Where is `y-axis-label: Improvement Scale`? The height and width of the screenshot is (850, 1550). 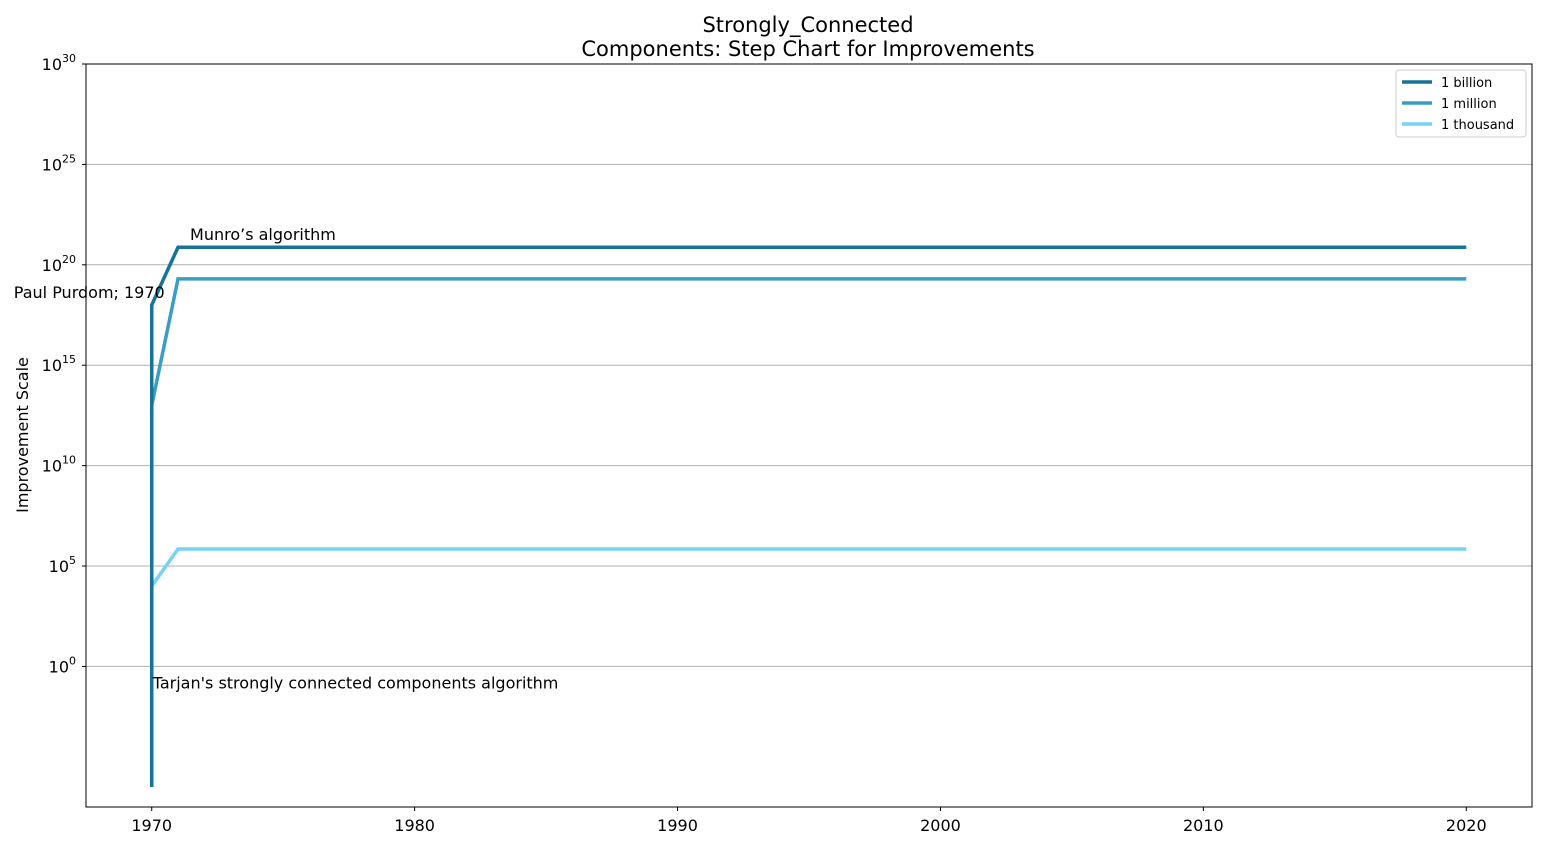 y-axis-label: Improvement Scale is located at coordinates (22, 435).